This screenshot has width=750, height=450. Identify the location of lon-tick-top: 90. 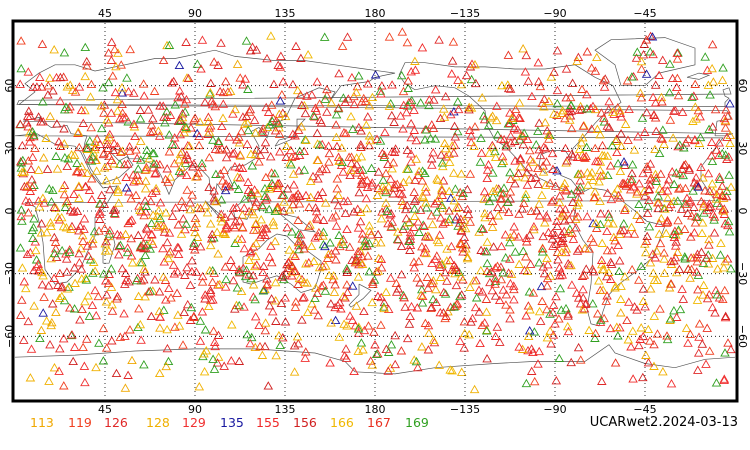
(195, 13).